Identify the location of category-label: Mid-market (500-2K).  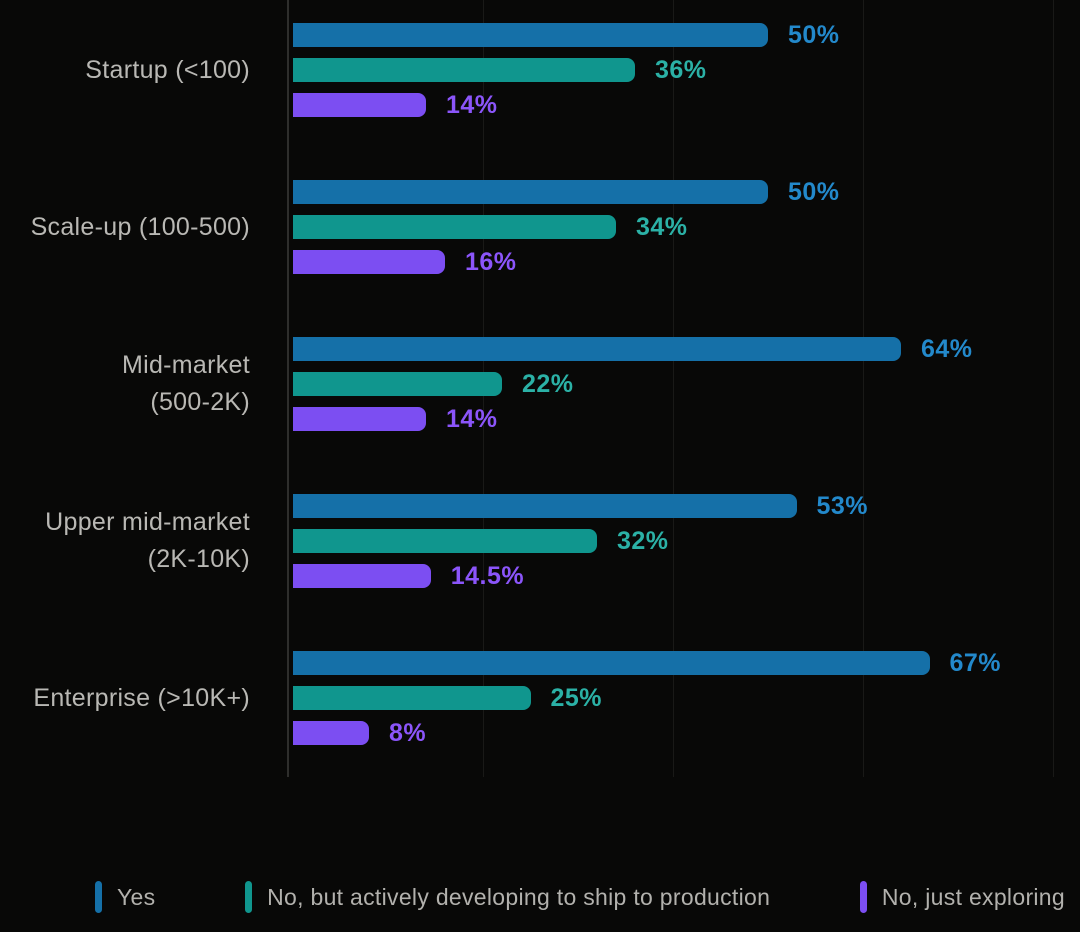
(185, 383).